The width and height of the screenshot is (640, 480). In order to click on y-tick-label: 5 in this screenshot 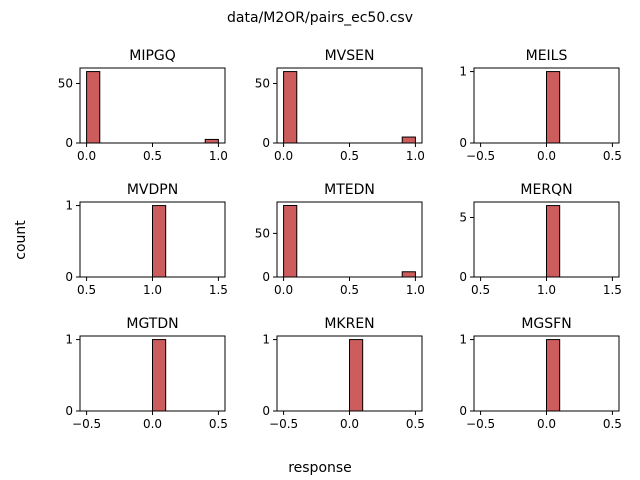, I will do `click(463, 217)`.